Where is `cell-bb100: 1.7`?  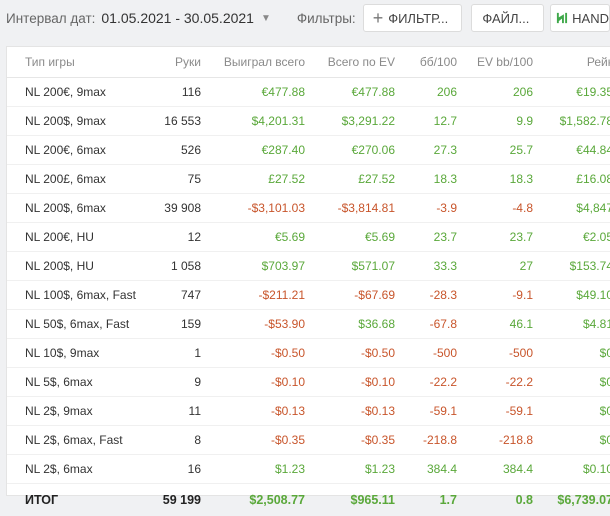
cell-bb100: 1.7 is located at coordinates (438, 500).